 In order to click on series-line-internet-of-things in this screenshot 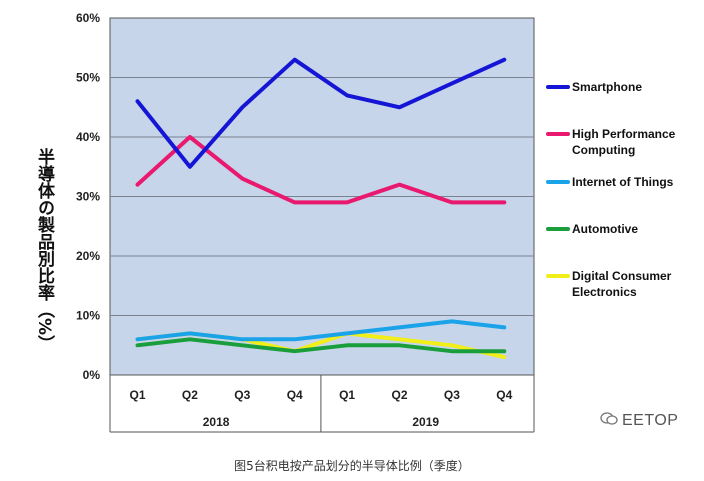, I will do `click(321, 330)`.